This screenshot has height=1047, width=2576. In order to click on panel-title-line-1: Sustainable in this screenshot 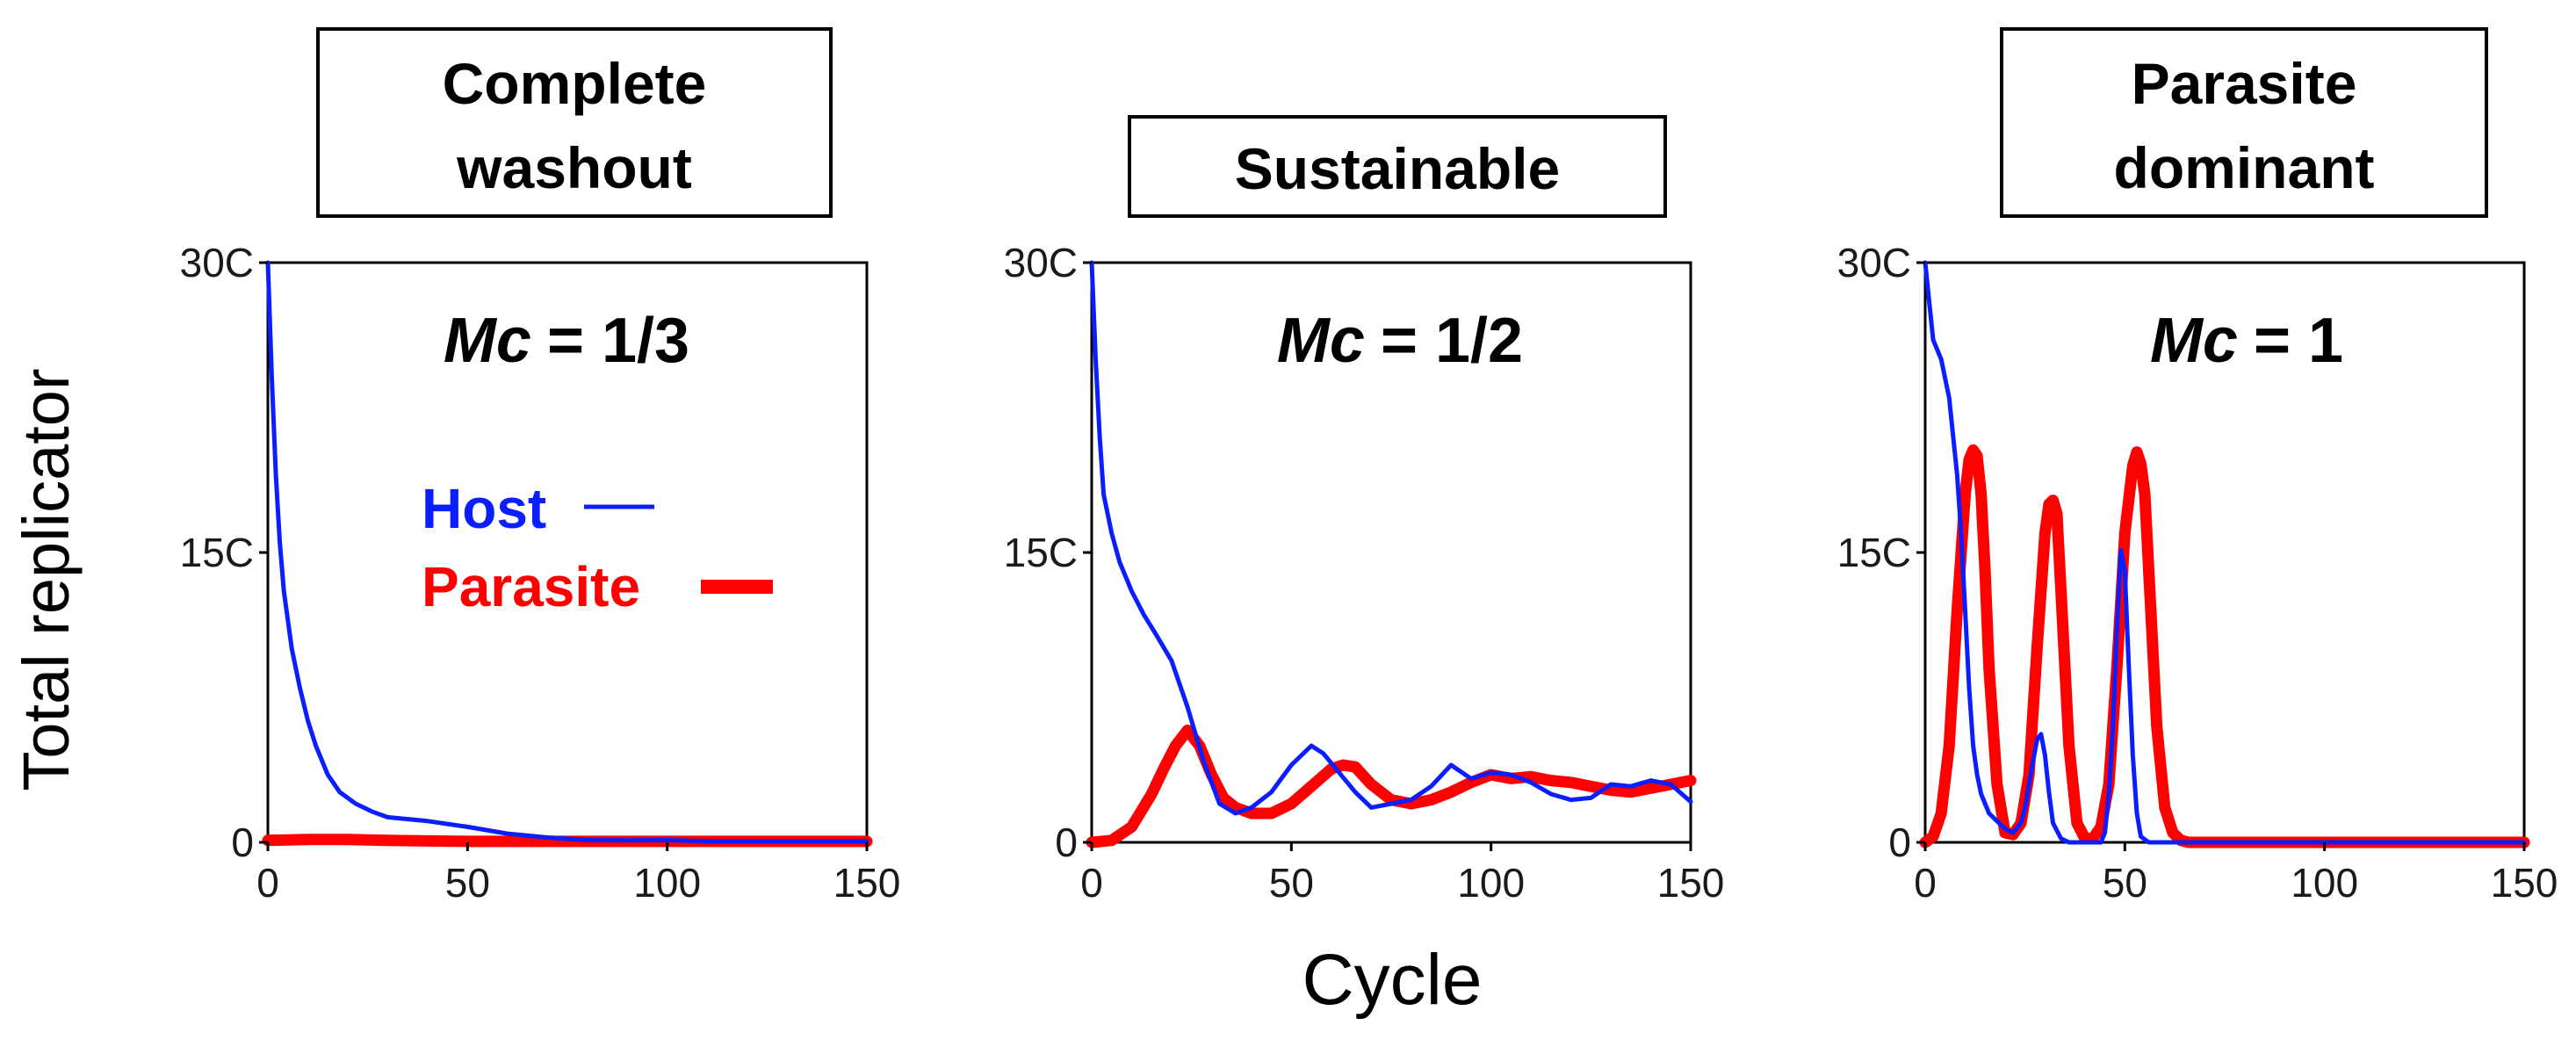, I will do `click(1397, 169)`.